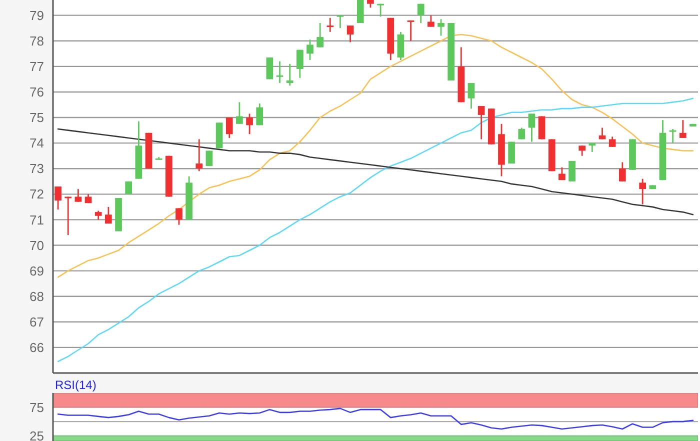 Image resolution: width=700 pixels, height=441 pixels. I want to click on chart-title: RSI(14), so click(75, 385).